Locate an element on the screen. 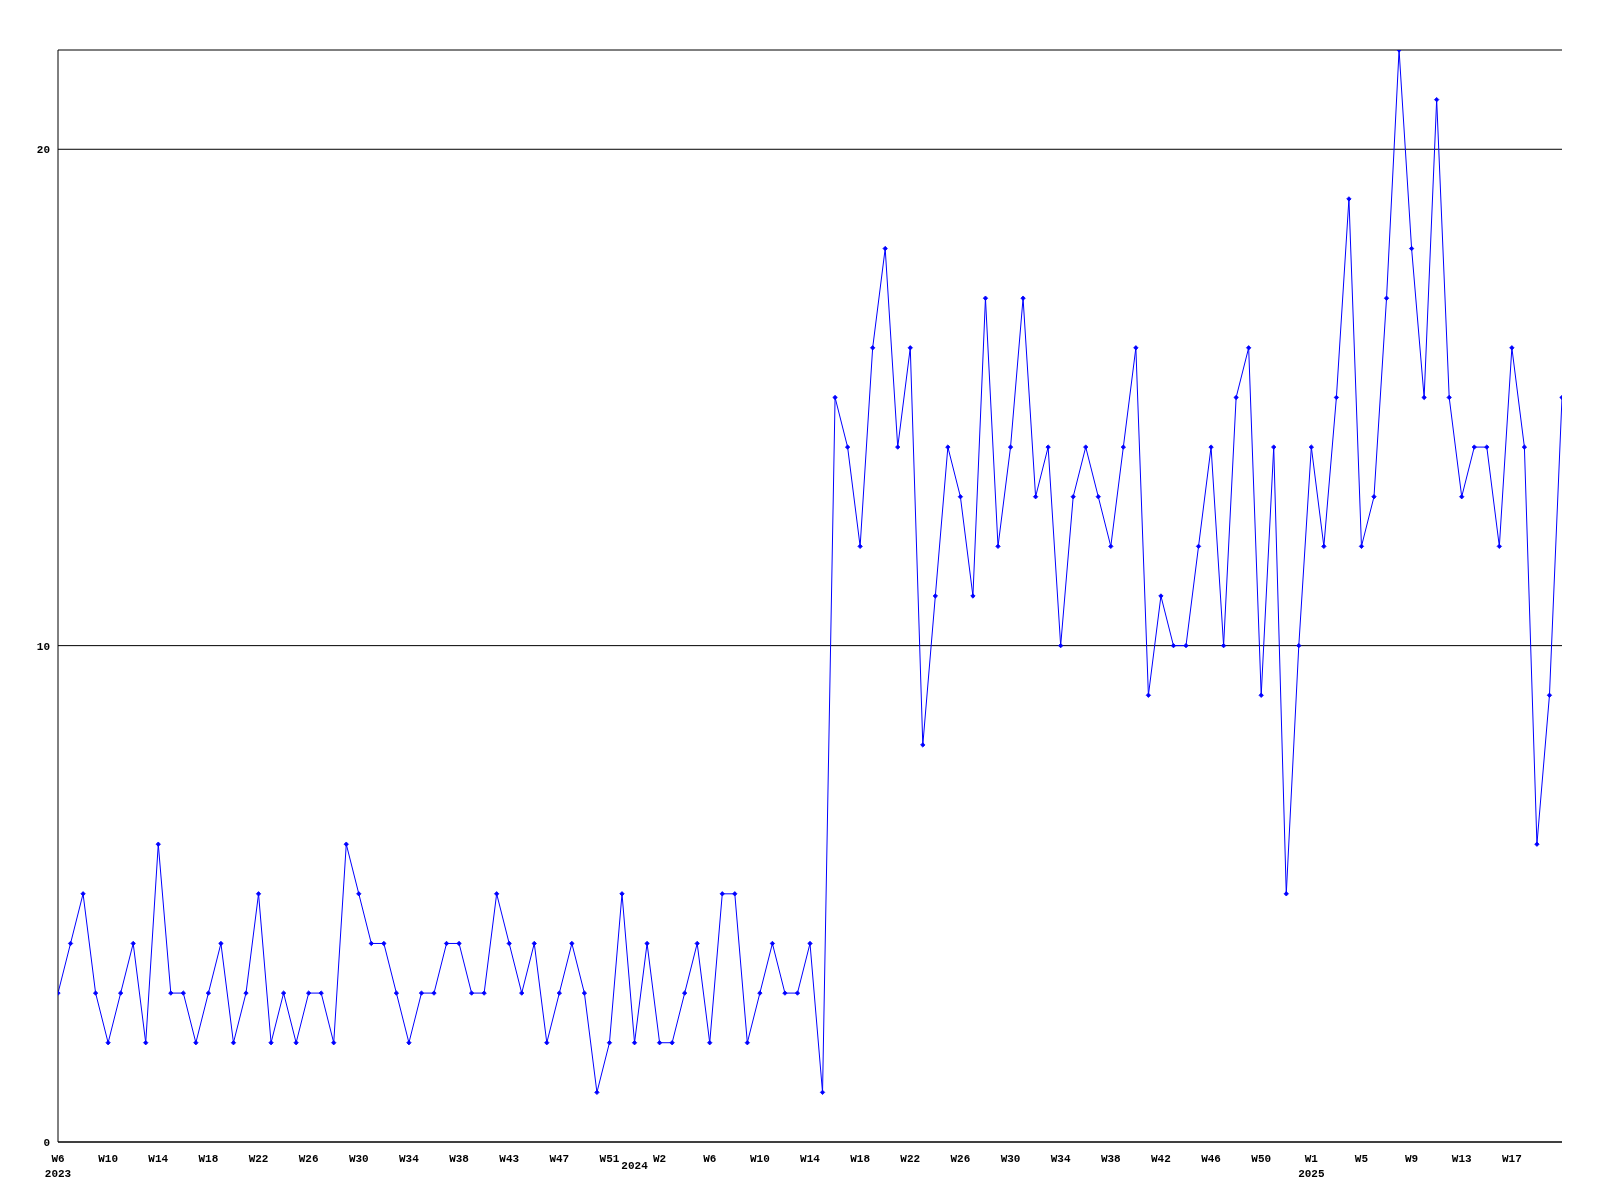 Image resolution: width=1600 pixels, height=1200 pixels. x-tick-label: W13 is located at coordinates (1462, 1159).